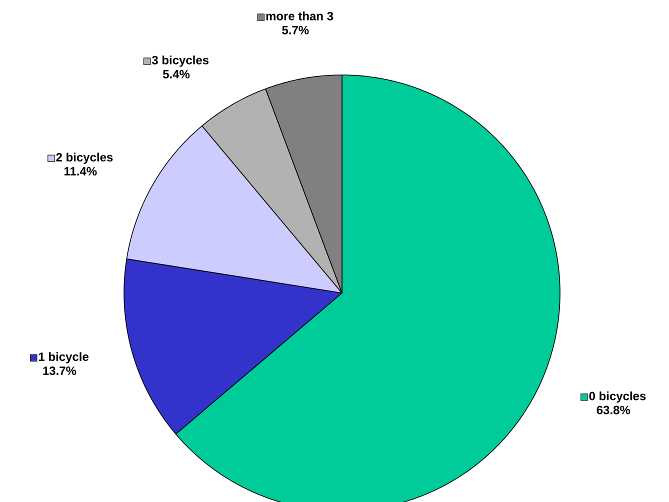 This screenshot has width=669, height=502. I want to click on legend-label: 0 bicycles, so click(617, 397).